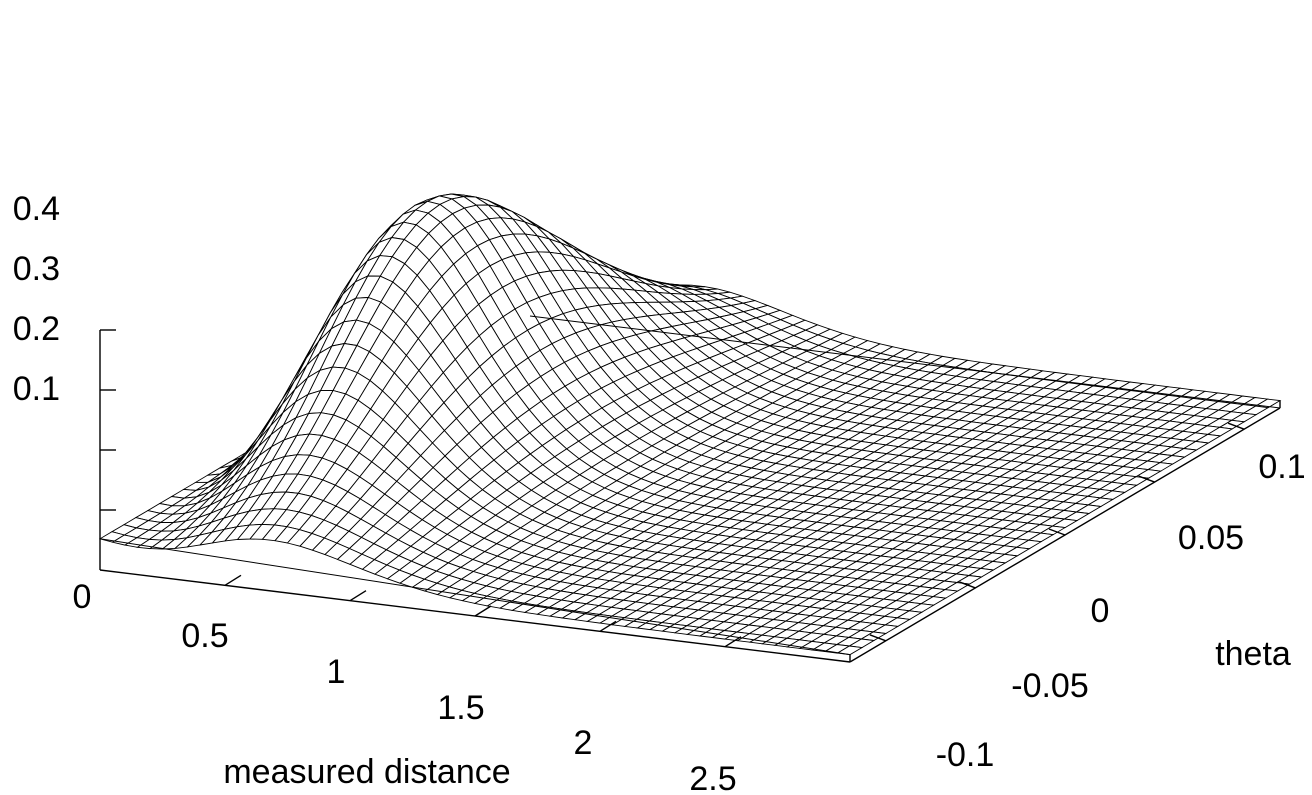 This screenshot has width=1312, height=795. I want to click on x-axis-label: measured distance, so click(366, 772).